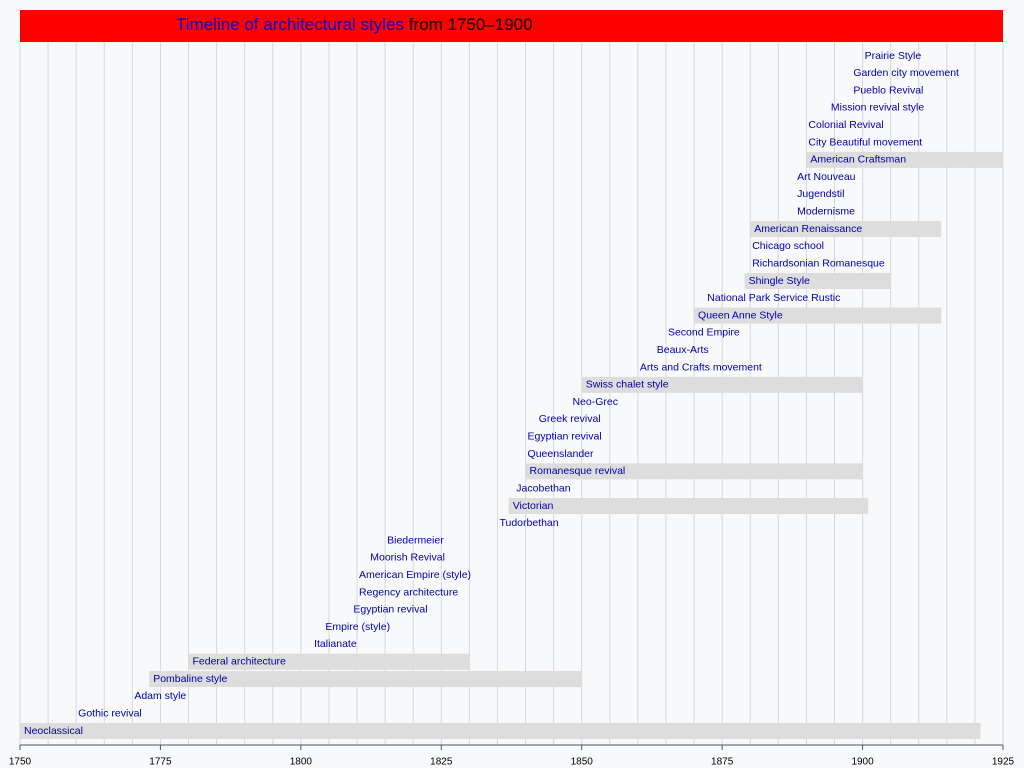  I want to click on style-label: Empire (style), so click(357, 627).